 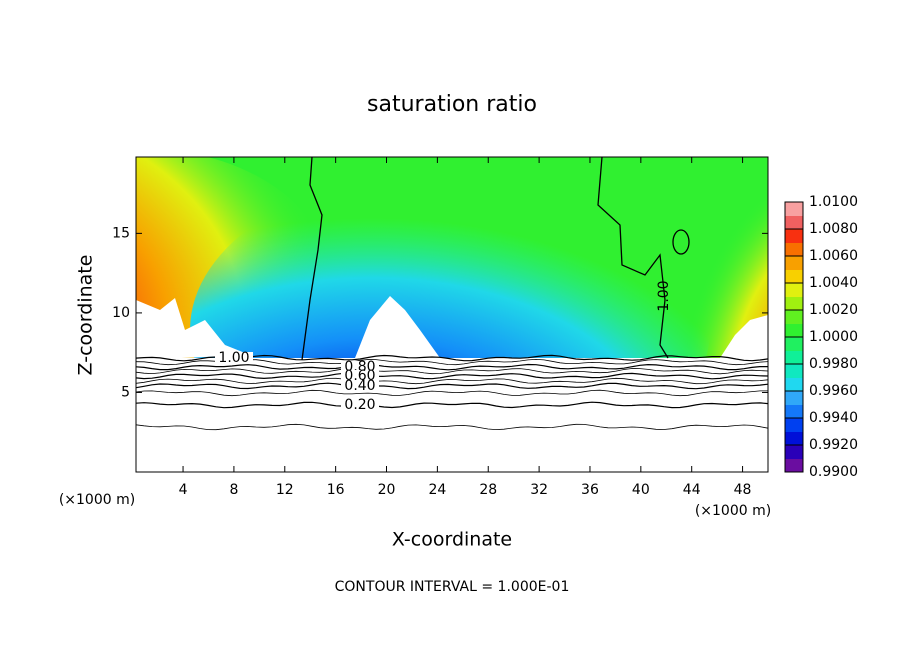 What do you see at coordinates (743, 490) in the screenshot?
I see `x-tick-label: 48` at bounding box center [743, 490].